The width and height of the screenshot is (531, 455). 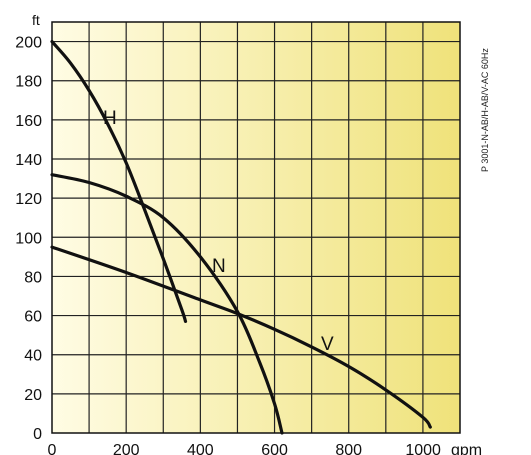 What do you see at coordinates (423, 448) in the screenshot?
I see `x-tick-label: 1000` at bounding box center [423, 448].